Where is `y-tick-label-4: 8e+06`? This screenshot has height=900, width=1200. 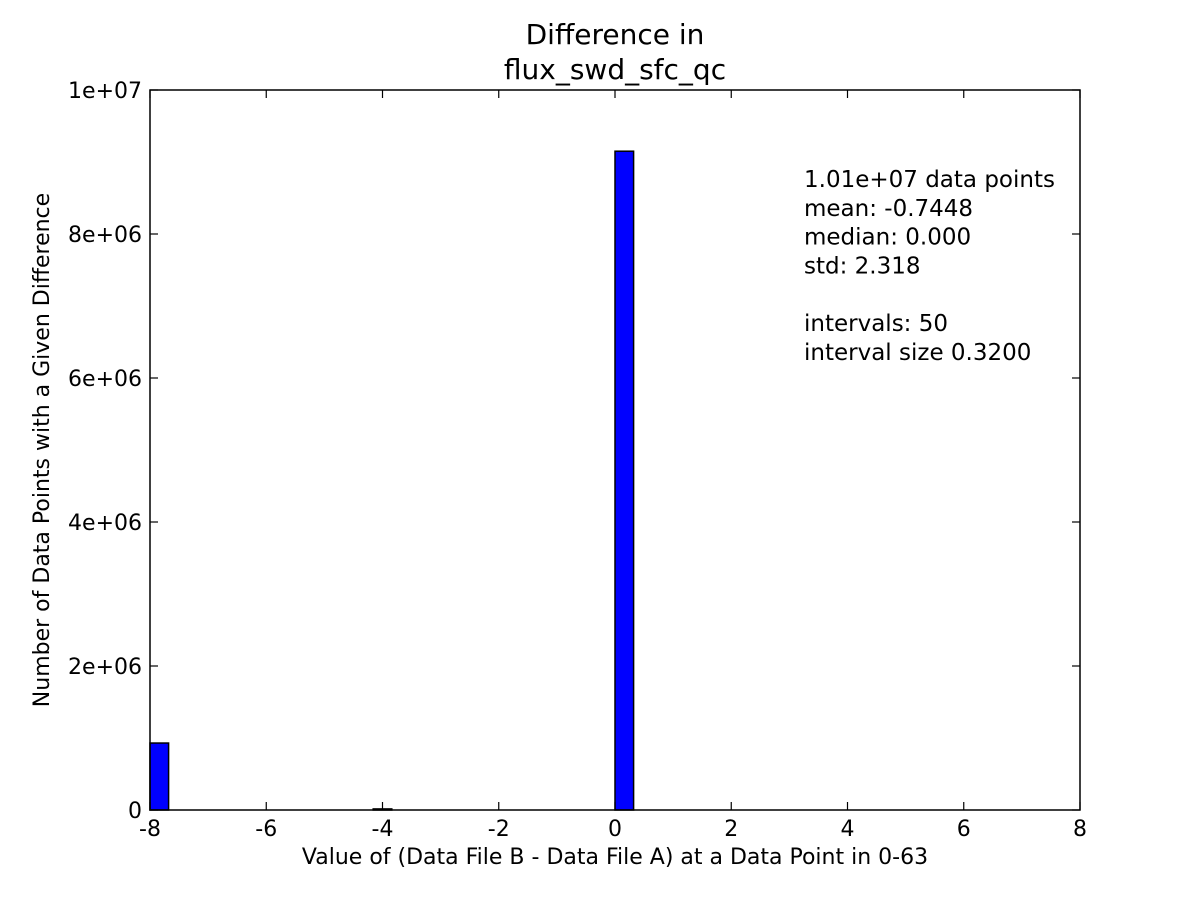
y-tick-label-4: 8e+06 is located at coordinates (105, 235).